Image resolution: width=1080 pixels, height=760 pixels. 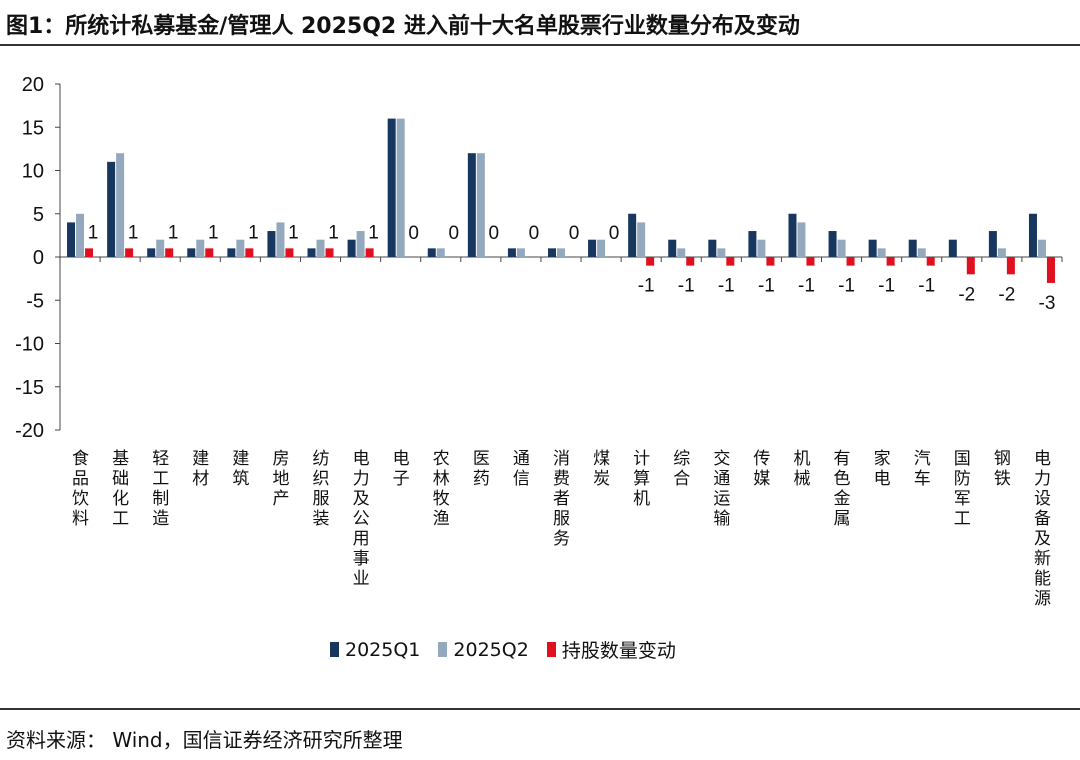 What do you see at coordinates (441, 489) in the screenshot?
I see `x-tick-label: 农林牧渔` at bounding box center [441, 489].